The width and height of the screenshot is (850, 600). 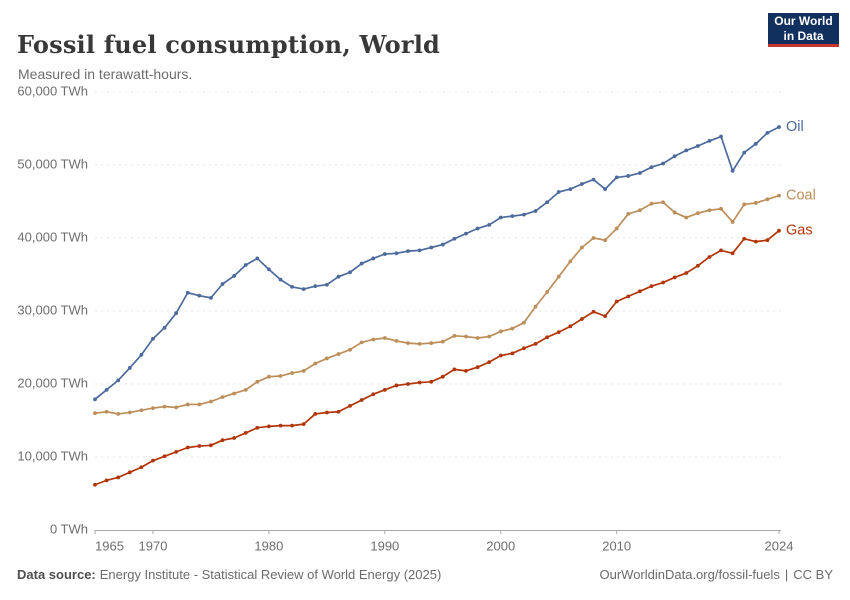 What do you see at coordinates (813, 574) in the screenshot?
I see `license-link: CC BY` at bounding box center [813, 574].